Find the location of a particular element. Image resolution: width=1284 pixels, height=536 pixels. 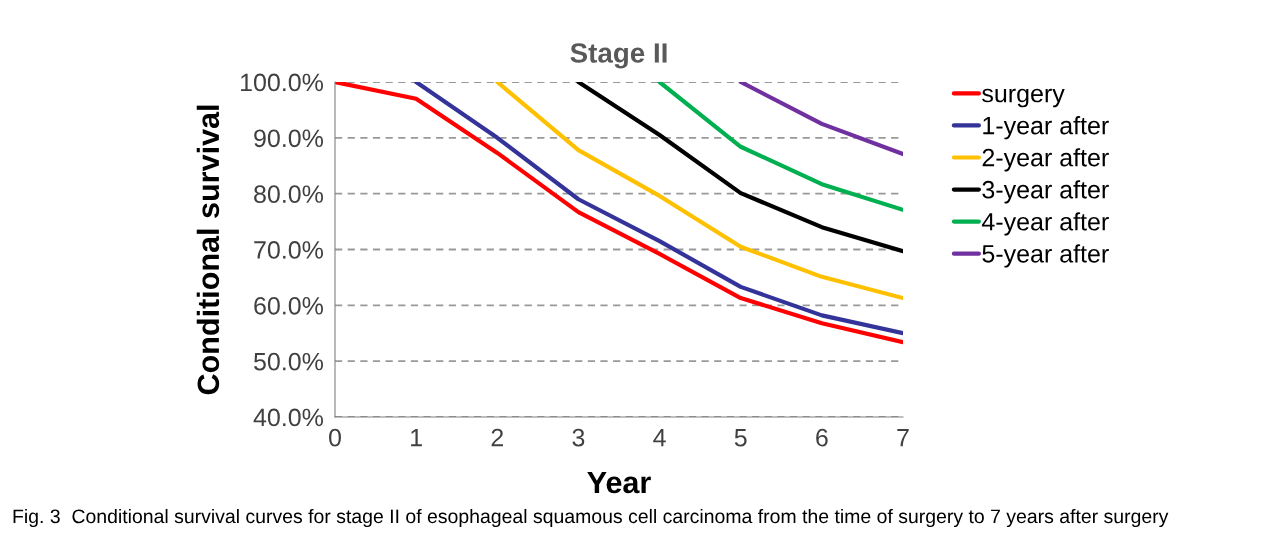

legend-label: 3-year after is located at coordinates (1045, 192).